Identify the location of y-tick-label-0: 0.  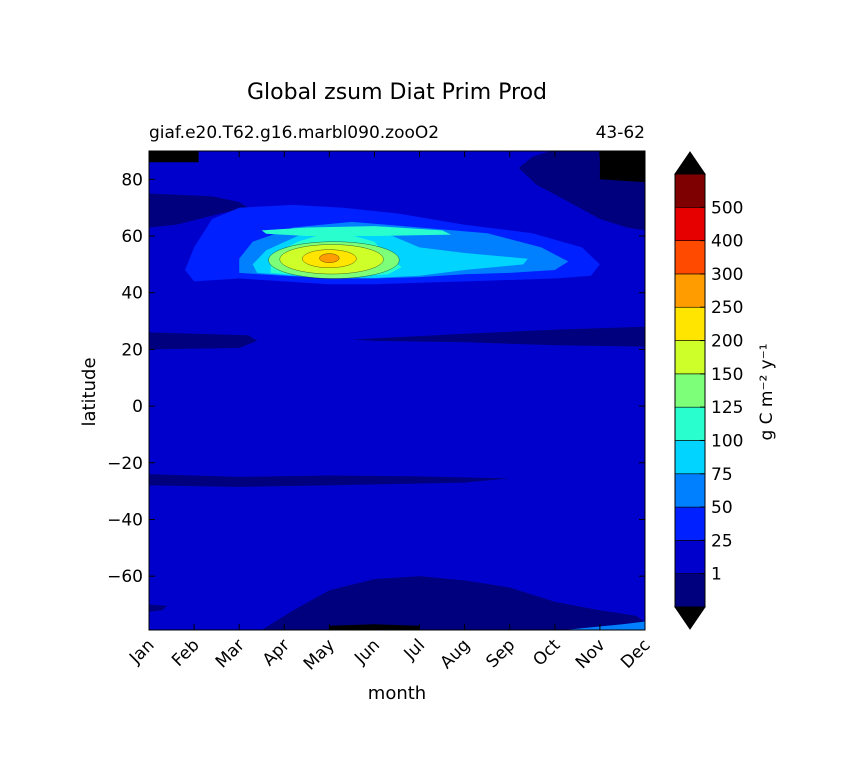
(137, 407).